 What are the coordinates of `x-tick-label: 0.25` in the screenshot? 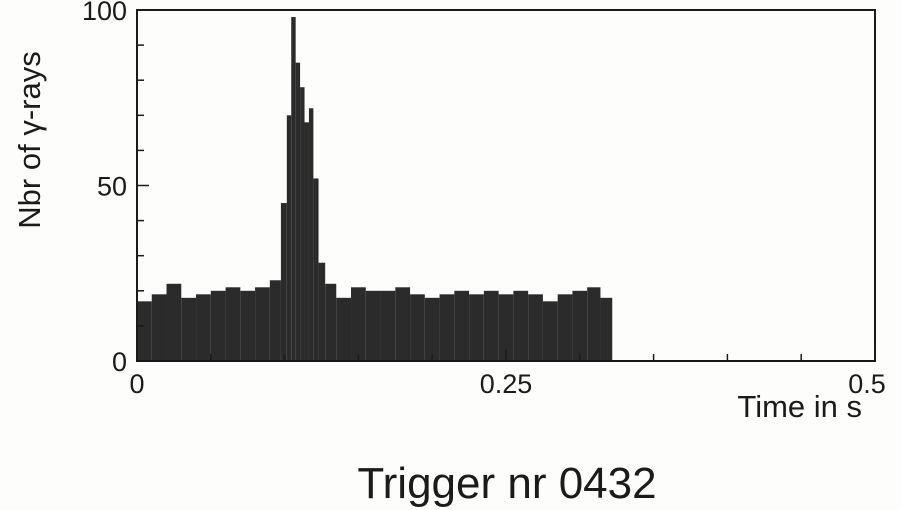 It's located at (506, 384).